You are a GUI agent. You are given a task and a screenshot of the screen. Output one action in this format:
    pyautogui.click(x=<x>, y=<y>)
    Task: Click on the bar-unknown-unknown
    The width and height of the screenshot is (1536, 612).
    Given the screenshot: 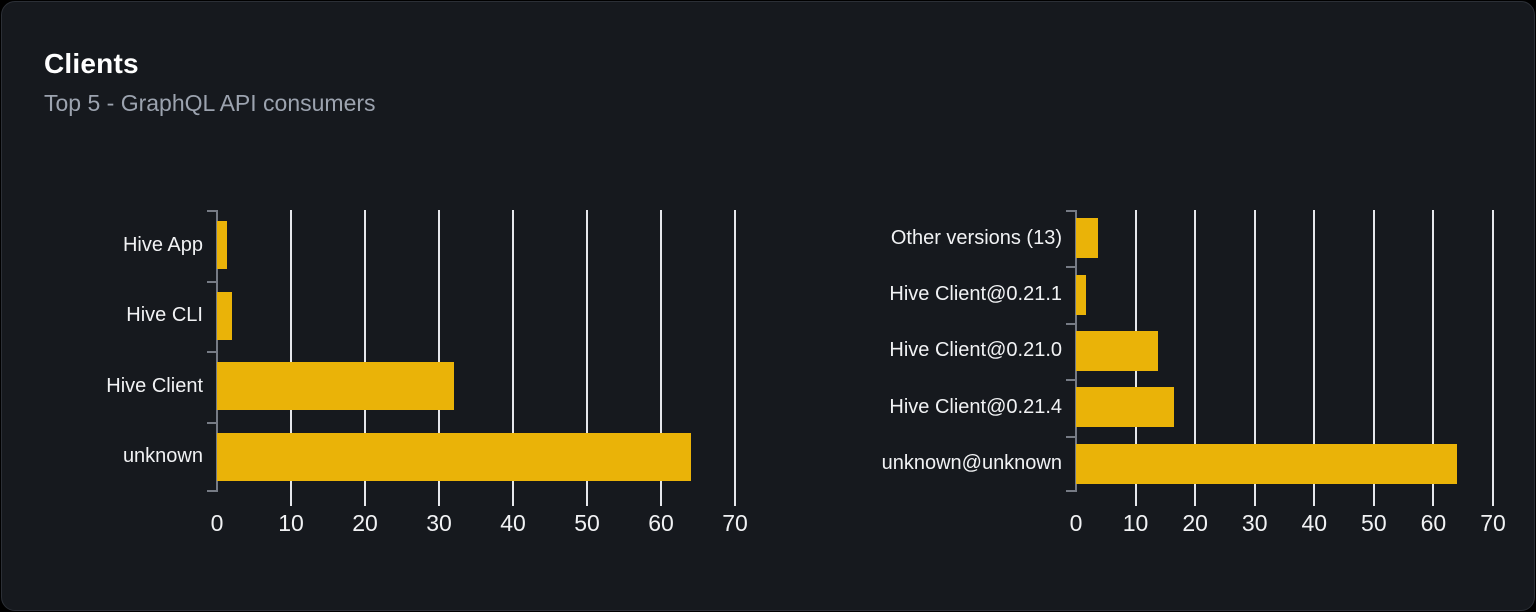 What is the action you would take?
    pyautogui.click(x=1267, y=463)
    